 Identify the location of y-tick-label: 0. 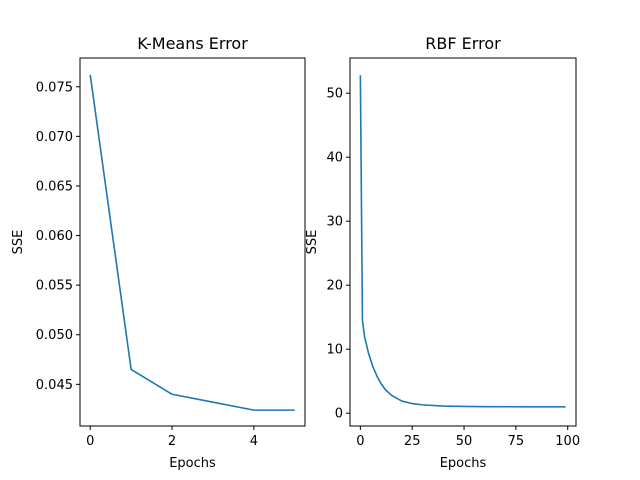
(339, 414).